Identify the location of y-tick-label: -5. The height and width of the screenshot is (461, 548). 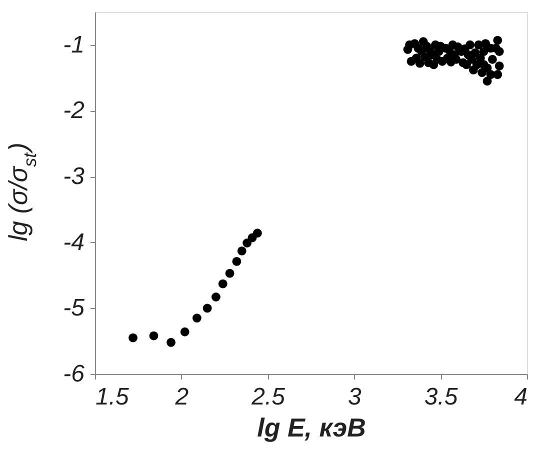
(74, 308).